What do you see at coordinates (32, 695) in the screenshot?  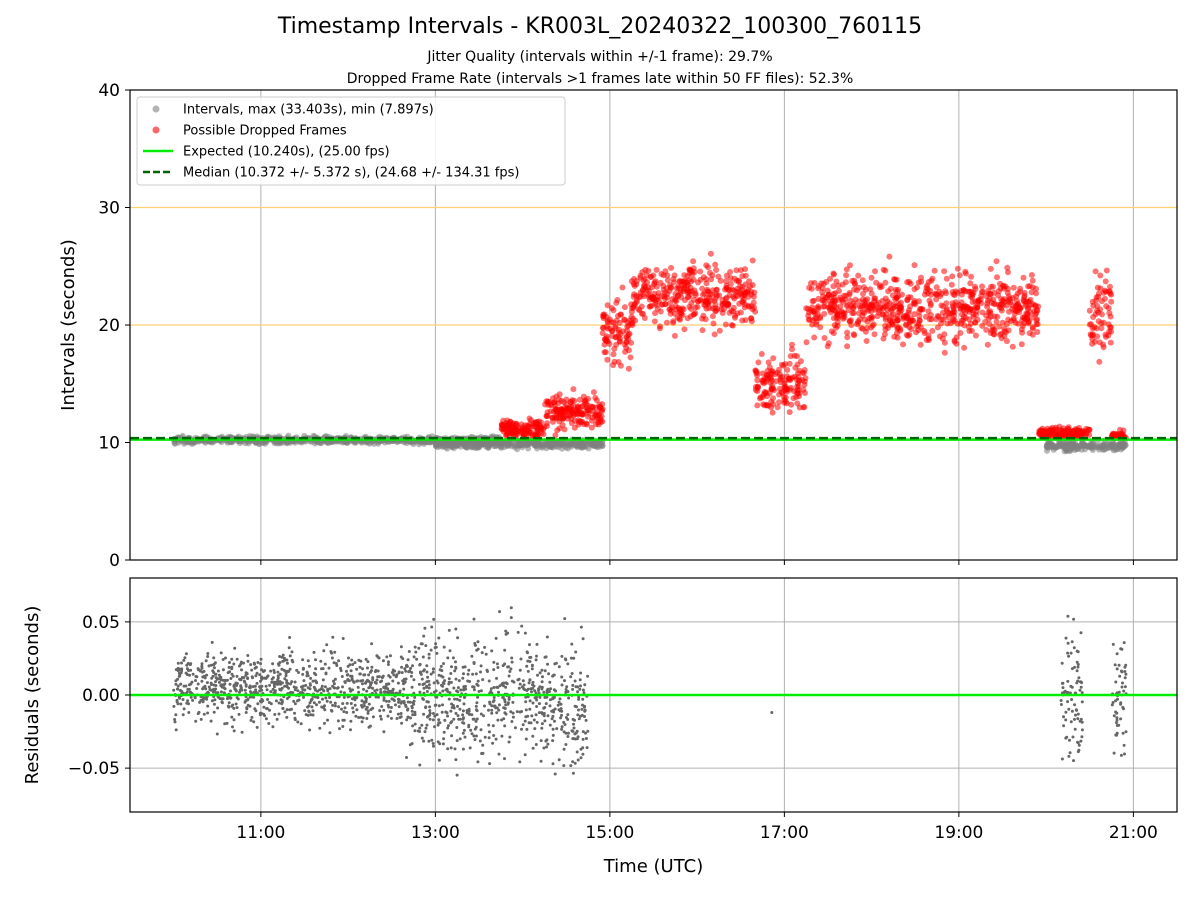 I see `y-axis-label: Residuals (seconds)` at bounding box center [32, 695].